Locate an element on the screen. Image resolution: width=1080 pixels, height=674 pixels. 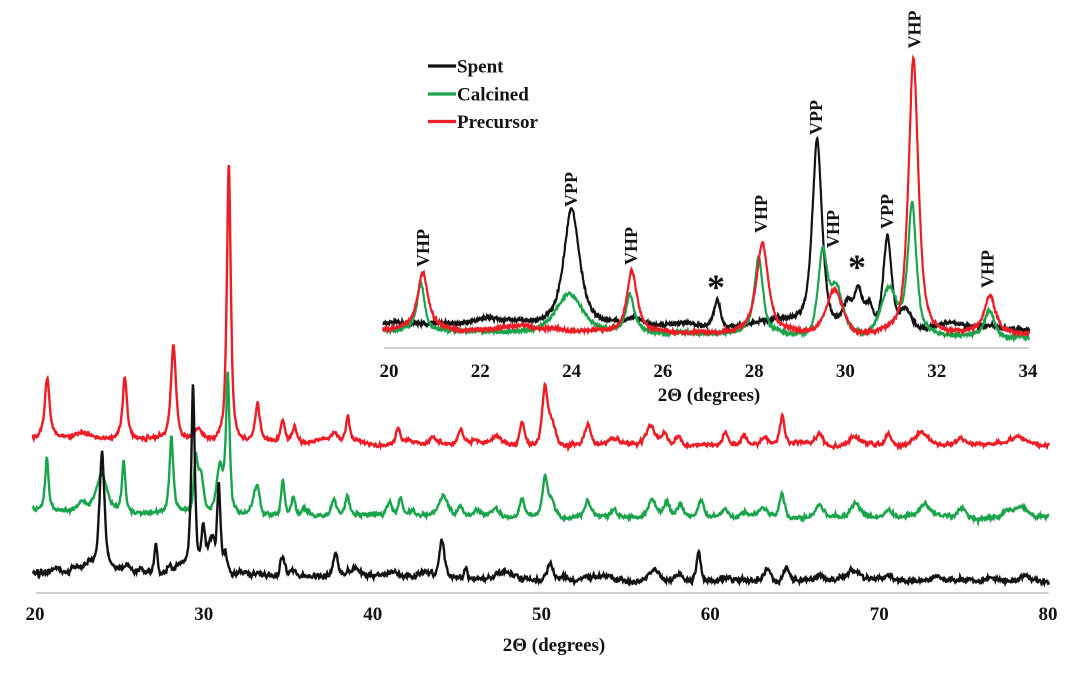
svg-text: 24 is located at coordinates (572, 371).